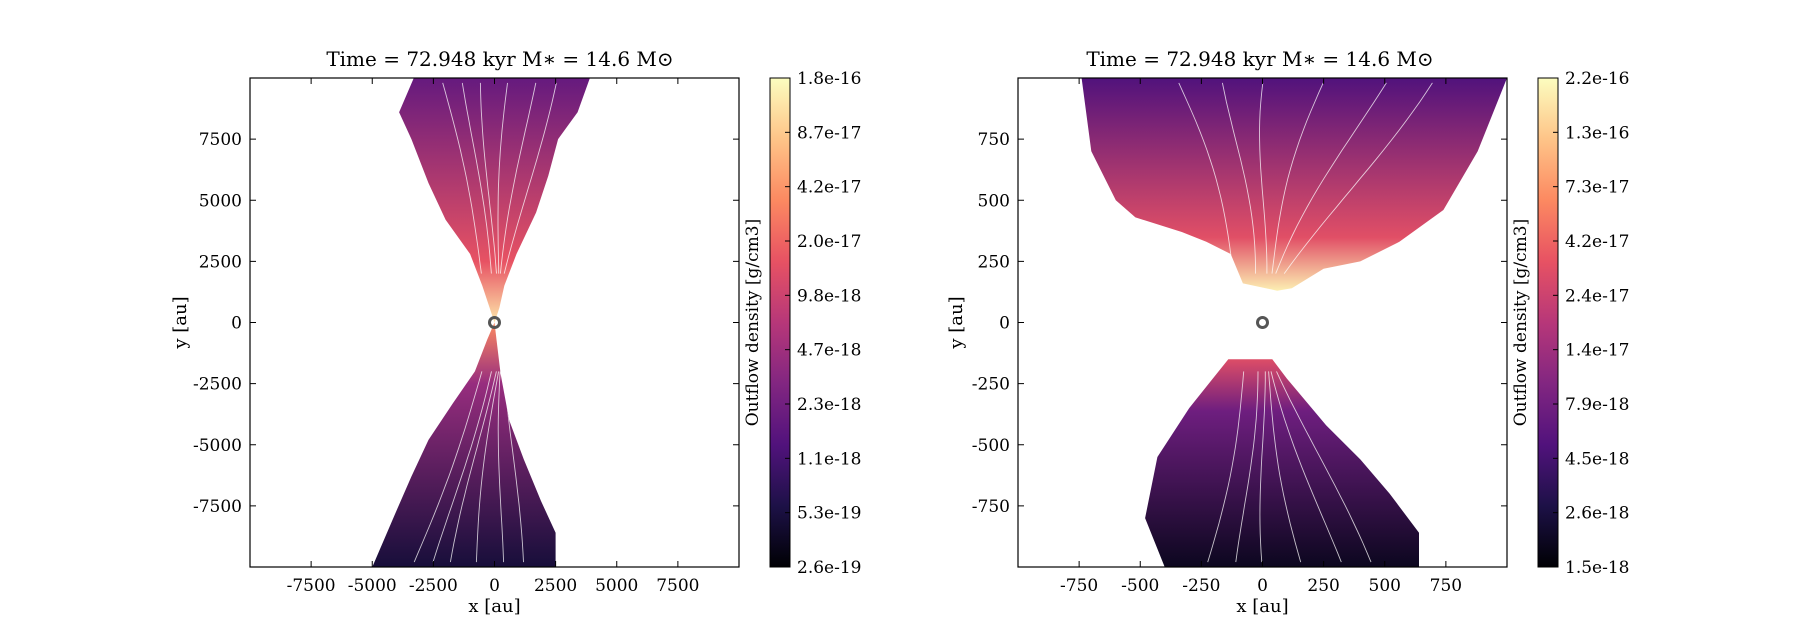  I want to click on x-tick-label: 250, so click(1323, 586).